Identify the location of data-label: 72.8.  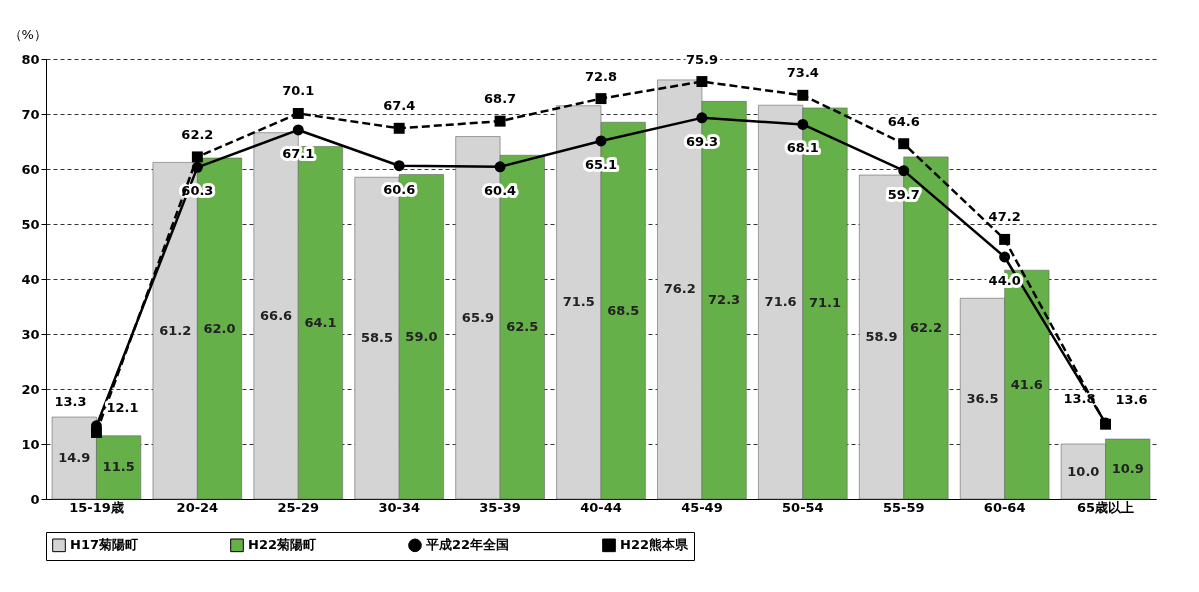
(601, 76).